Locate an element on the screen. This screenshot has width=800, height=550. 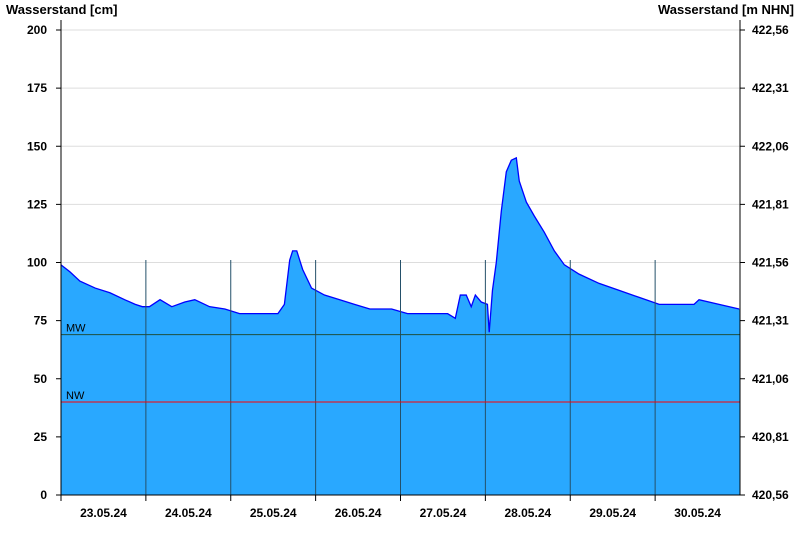
reference-label-mw: MW is located at coordinates (76, 329).